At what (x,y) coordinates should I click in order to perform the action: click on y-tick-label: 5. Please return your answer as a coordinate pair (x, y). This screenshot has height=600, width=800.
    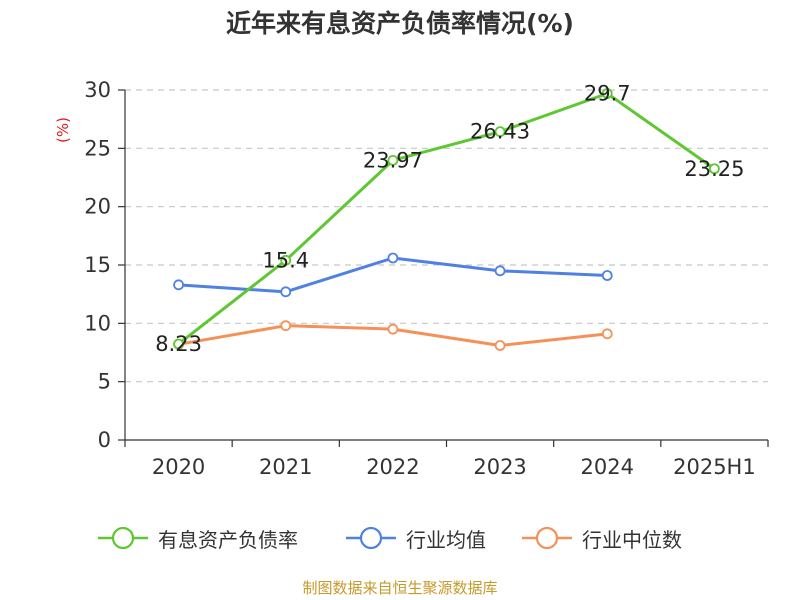
    Looking at the image, I should click on (104, 382).